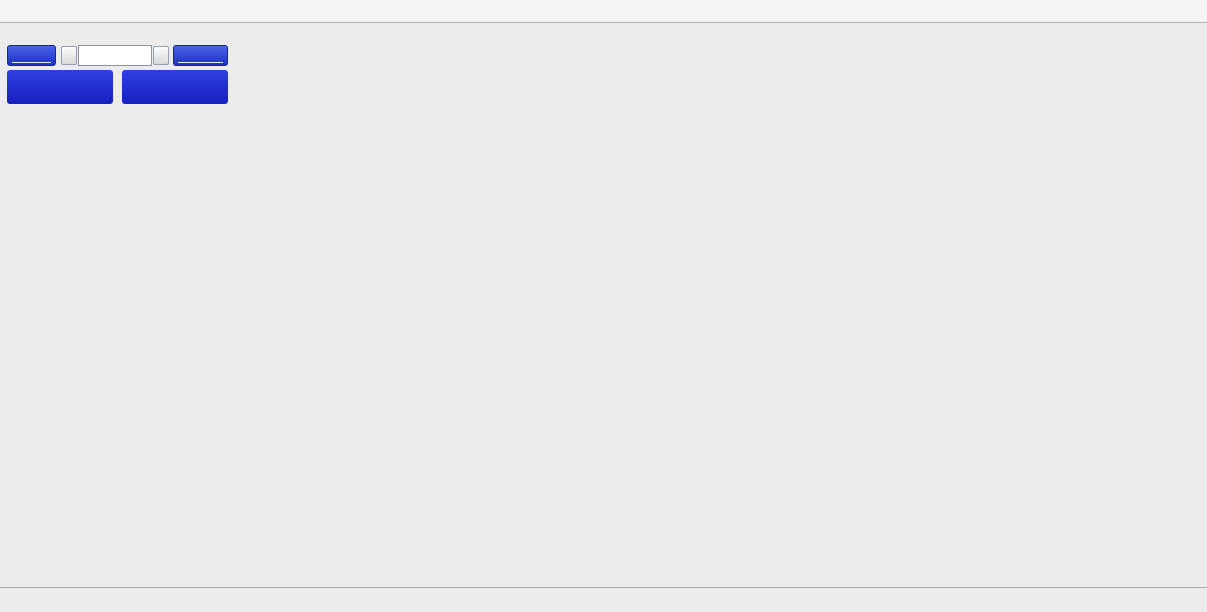 The image size is (1207, 612). What do you see at coordinates (200, 55) in the screenshot?
I see `buy-button` at bounding box center [200, 55].